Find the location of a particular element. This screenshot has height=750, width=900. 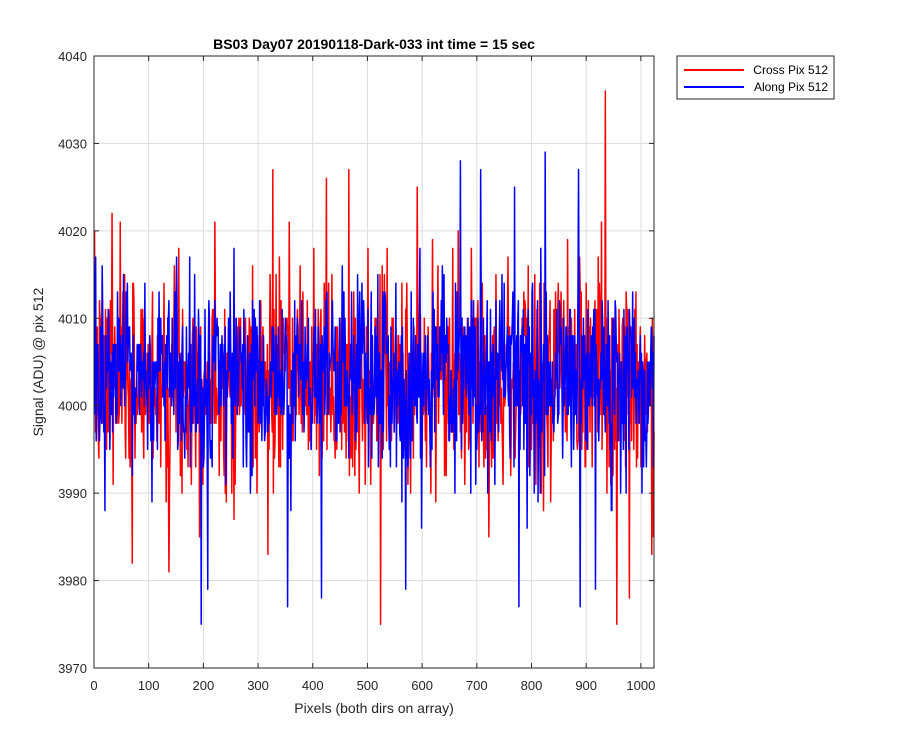

x-tick-label: 100 is located at coordinates (149, 685).